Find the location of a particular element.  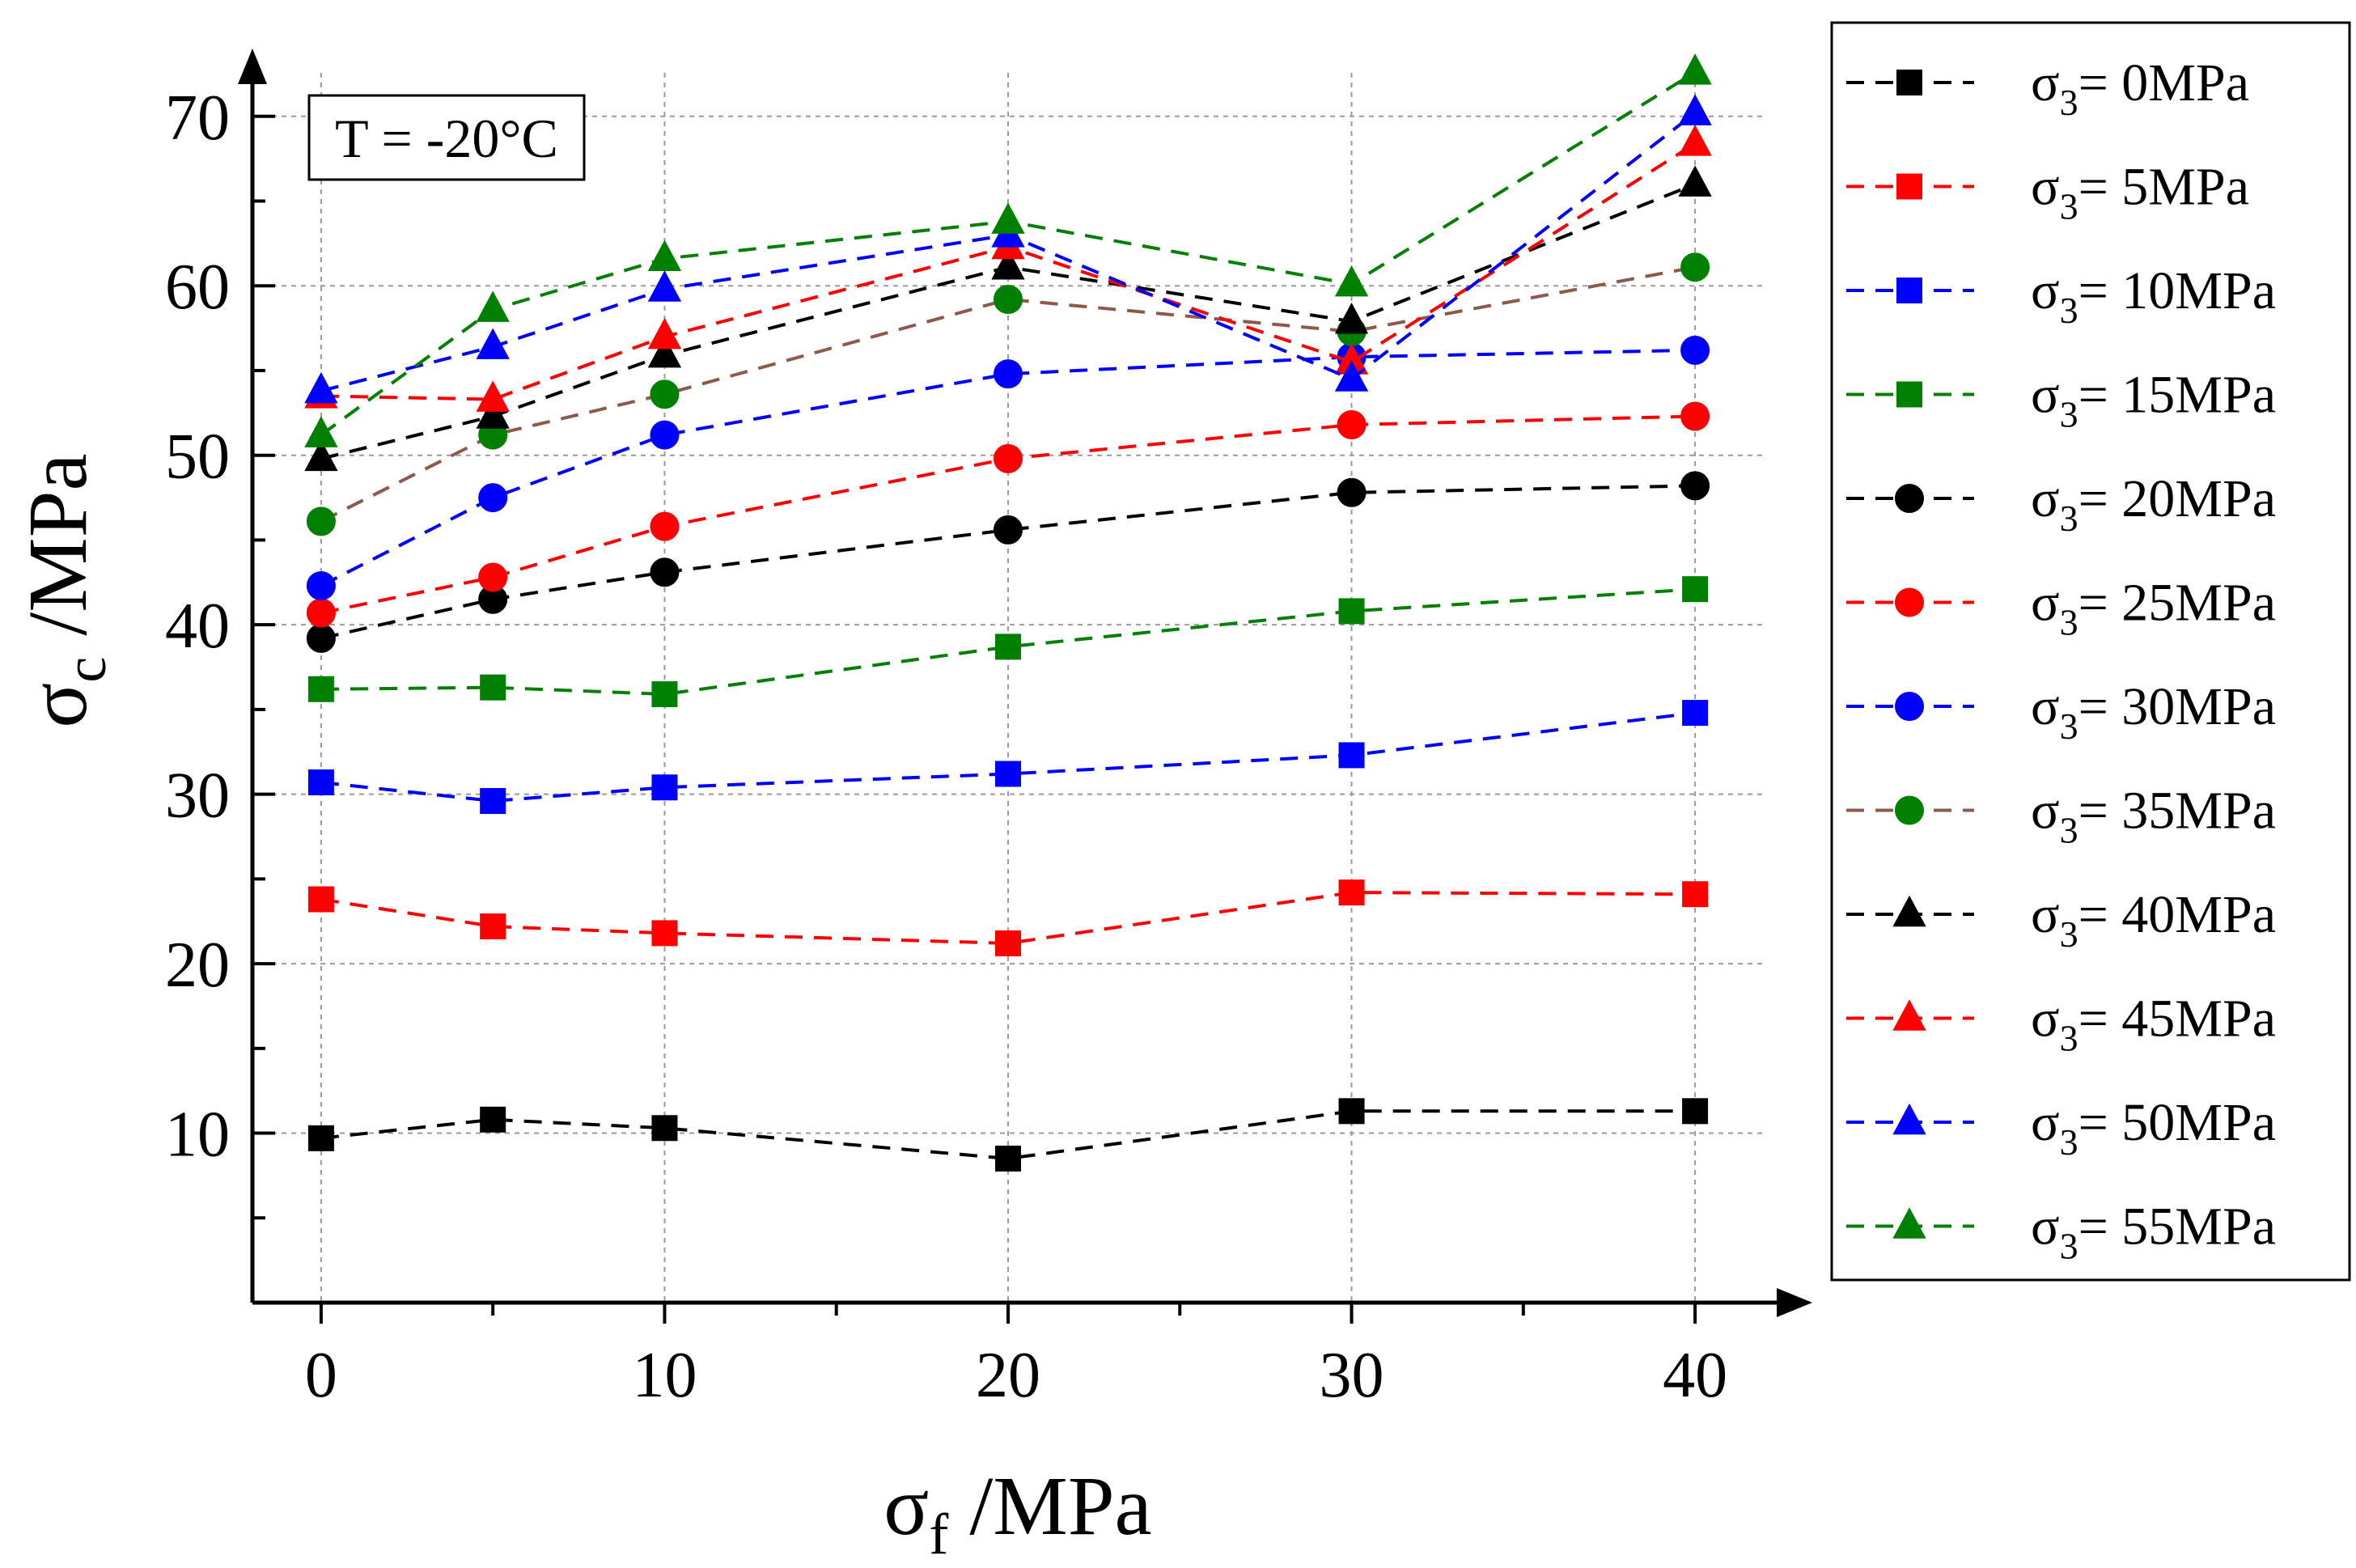

legend-label-symbol-10: σ is located at coordinates (2045, 1123).